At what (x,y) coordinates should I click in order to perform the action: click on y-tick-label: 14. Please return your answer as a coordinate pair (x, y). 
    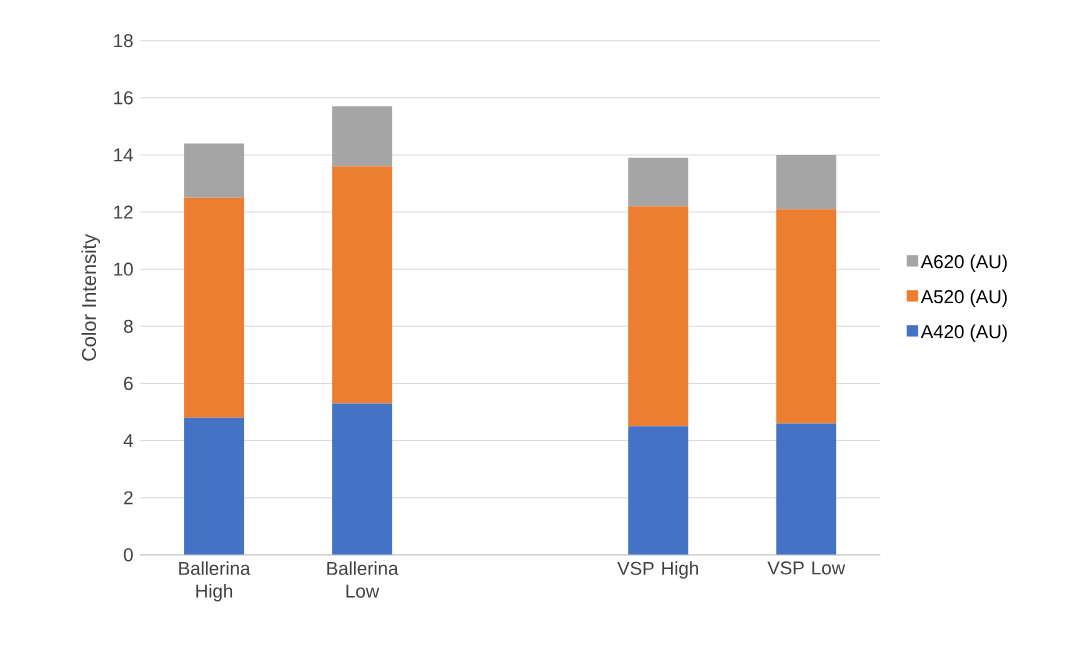
    Looking at the image, I should click on (123, 155).